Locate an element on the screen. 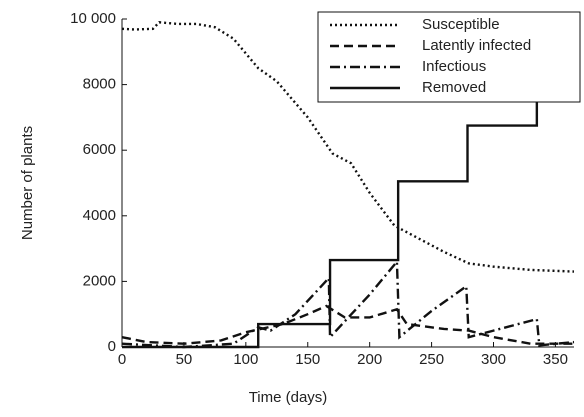 Image resolution: width=584 pixels, height=417 pixels. x-tick-label: 100 is located at coordinates (245, 359).